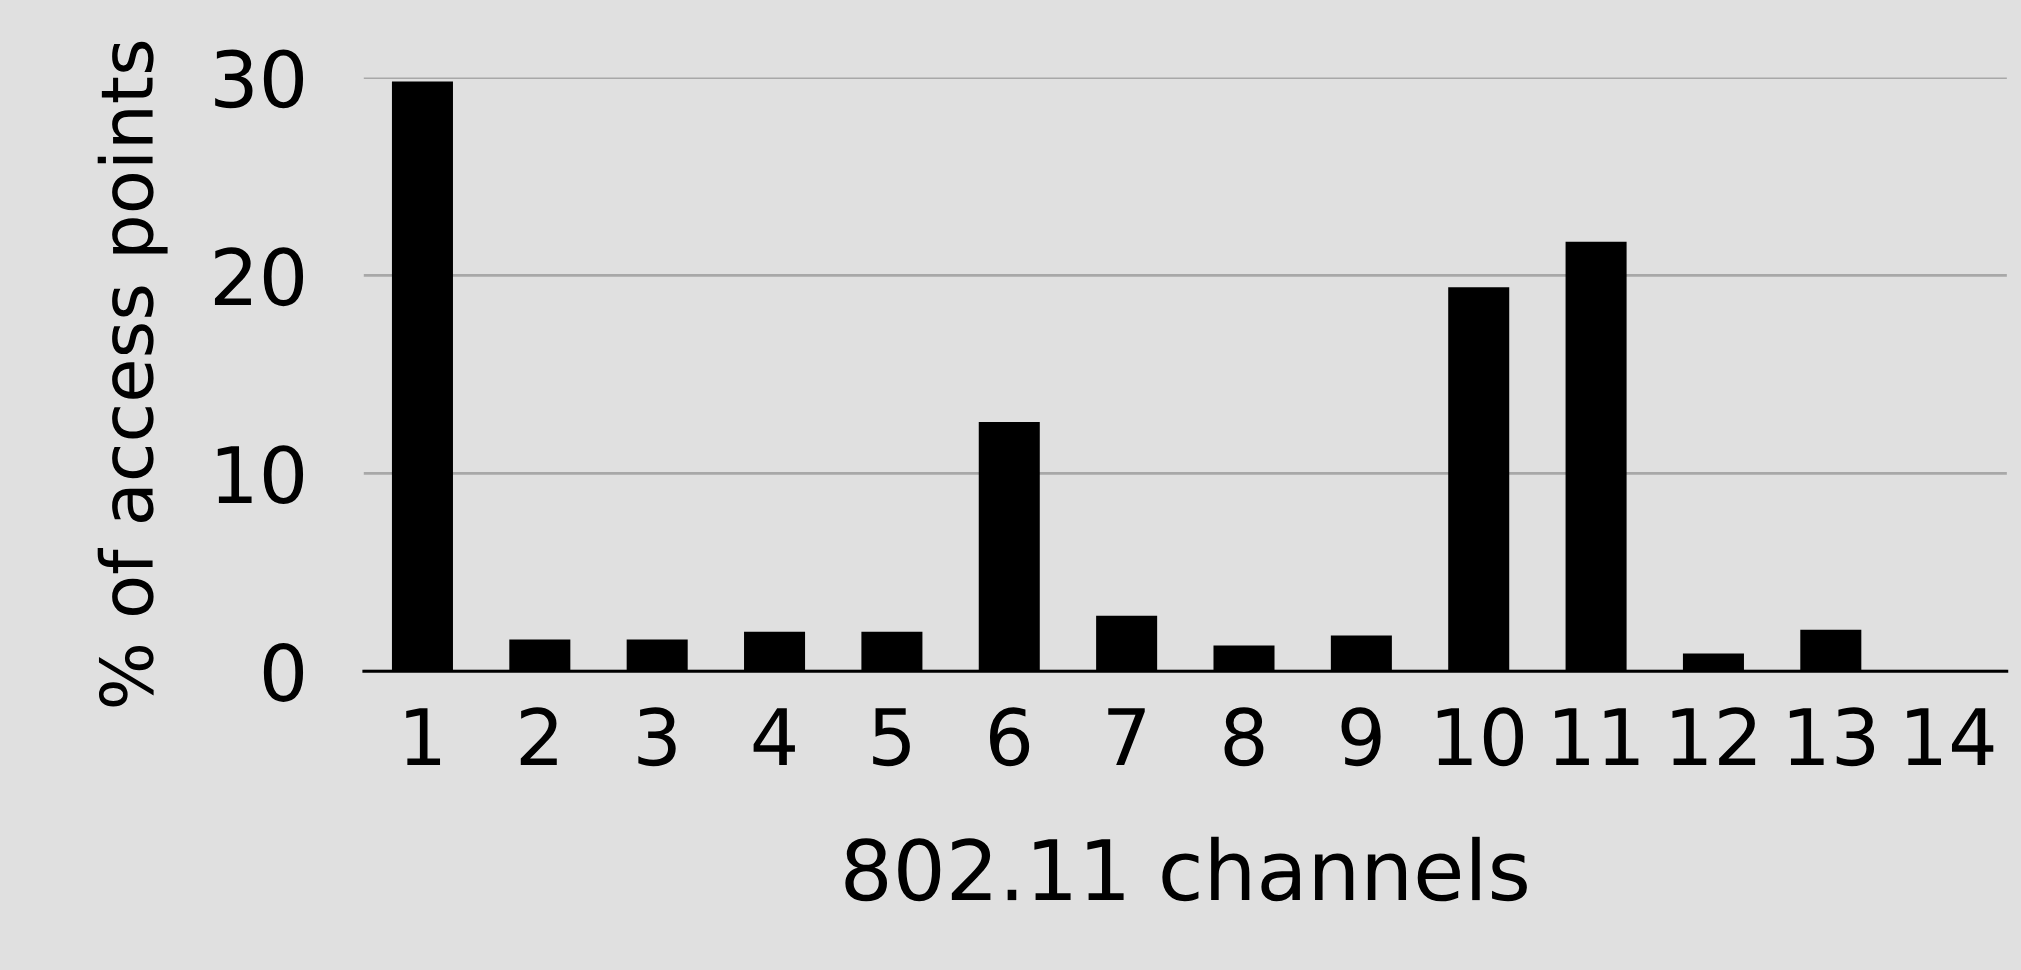  What do you see at coordinates (1832, 737) in the screenshot?
I see `x-tick-label: 13` at bounding box center [1832, 737].